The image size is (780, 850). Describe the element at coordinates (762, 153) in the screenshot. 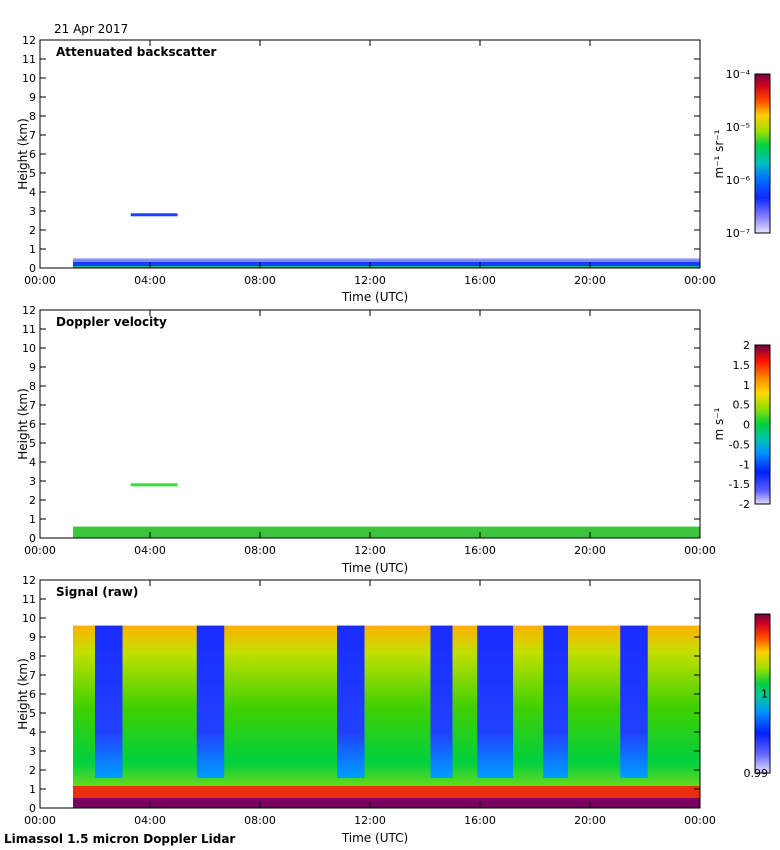

I see `backscatter-colorbar` at that location.